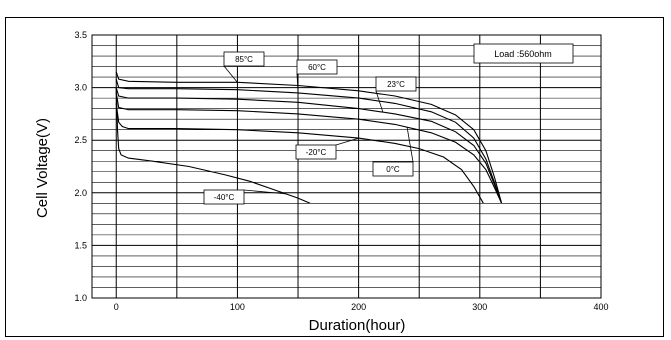 Image resolution: width=671 pixels, height=340 pixels. What do you see at coordinates (80, 298) in the screenshot?
I see `y-tick-label: 1.0` at bounding box center [80, 298].